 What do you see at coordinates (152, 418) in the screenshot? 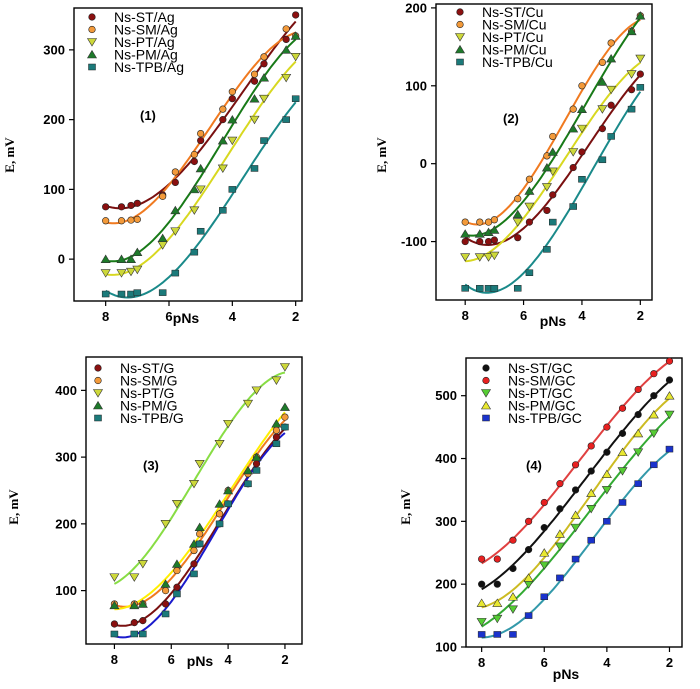
I see `legend-entry-5: Ns-TPB/G` at bounding box center [152, 418].